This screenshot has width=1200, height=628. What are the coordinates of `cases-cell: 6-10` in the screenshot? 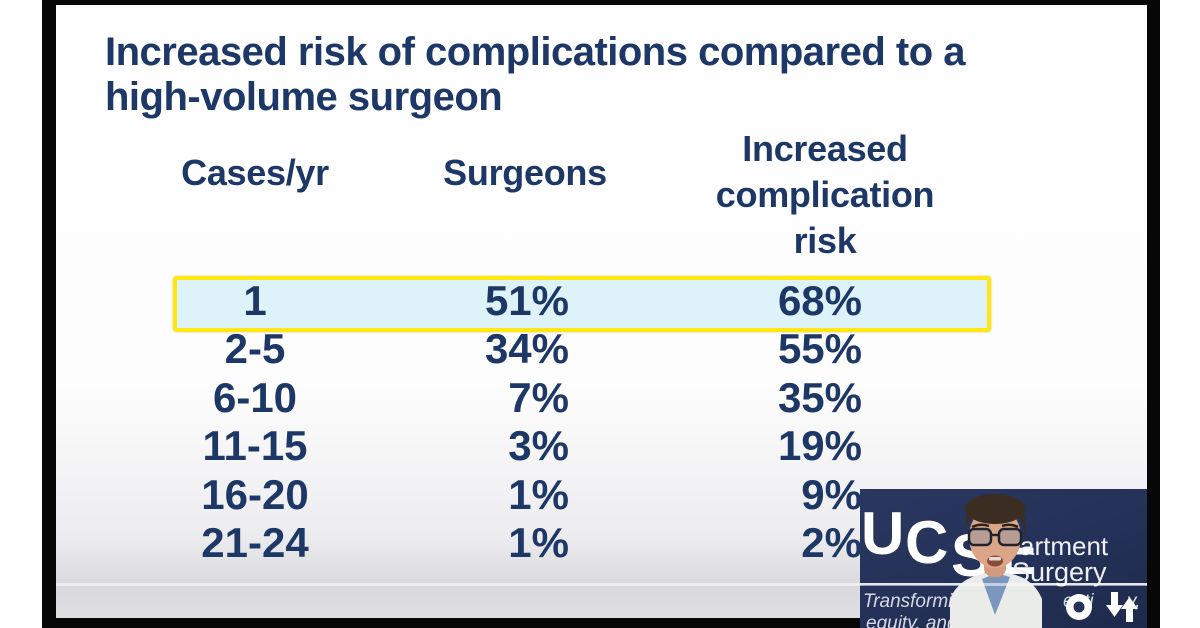 It's located at (255, 397).